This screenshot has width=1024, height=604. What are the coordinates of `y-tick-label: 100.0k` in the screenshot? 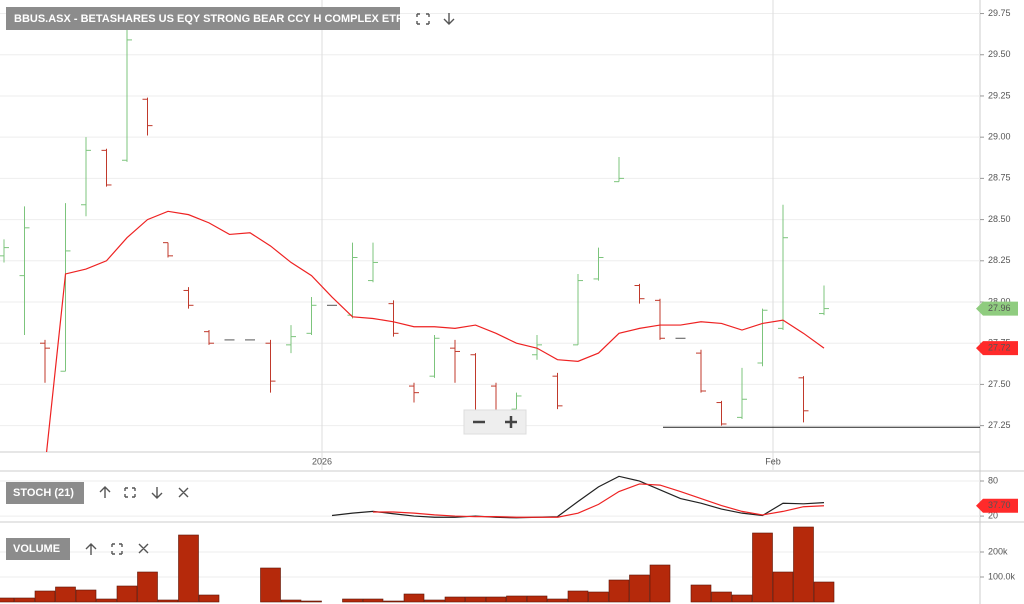 It's located at (1002, 576).